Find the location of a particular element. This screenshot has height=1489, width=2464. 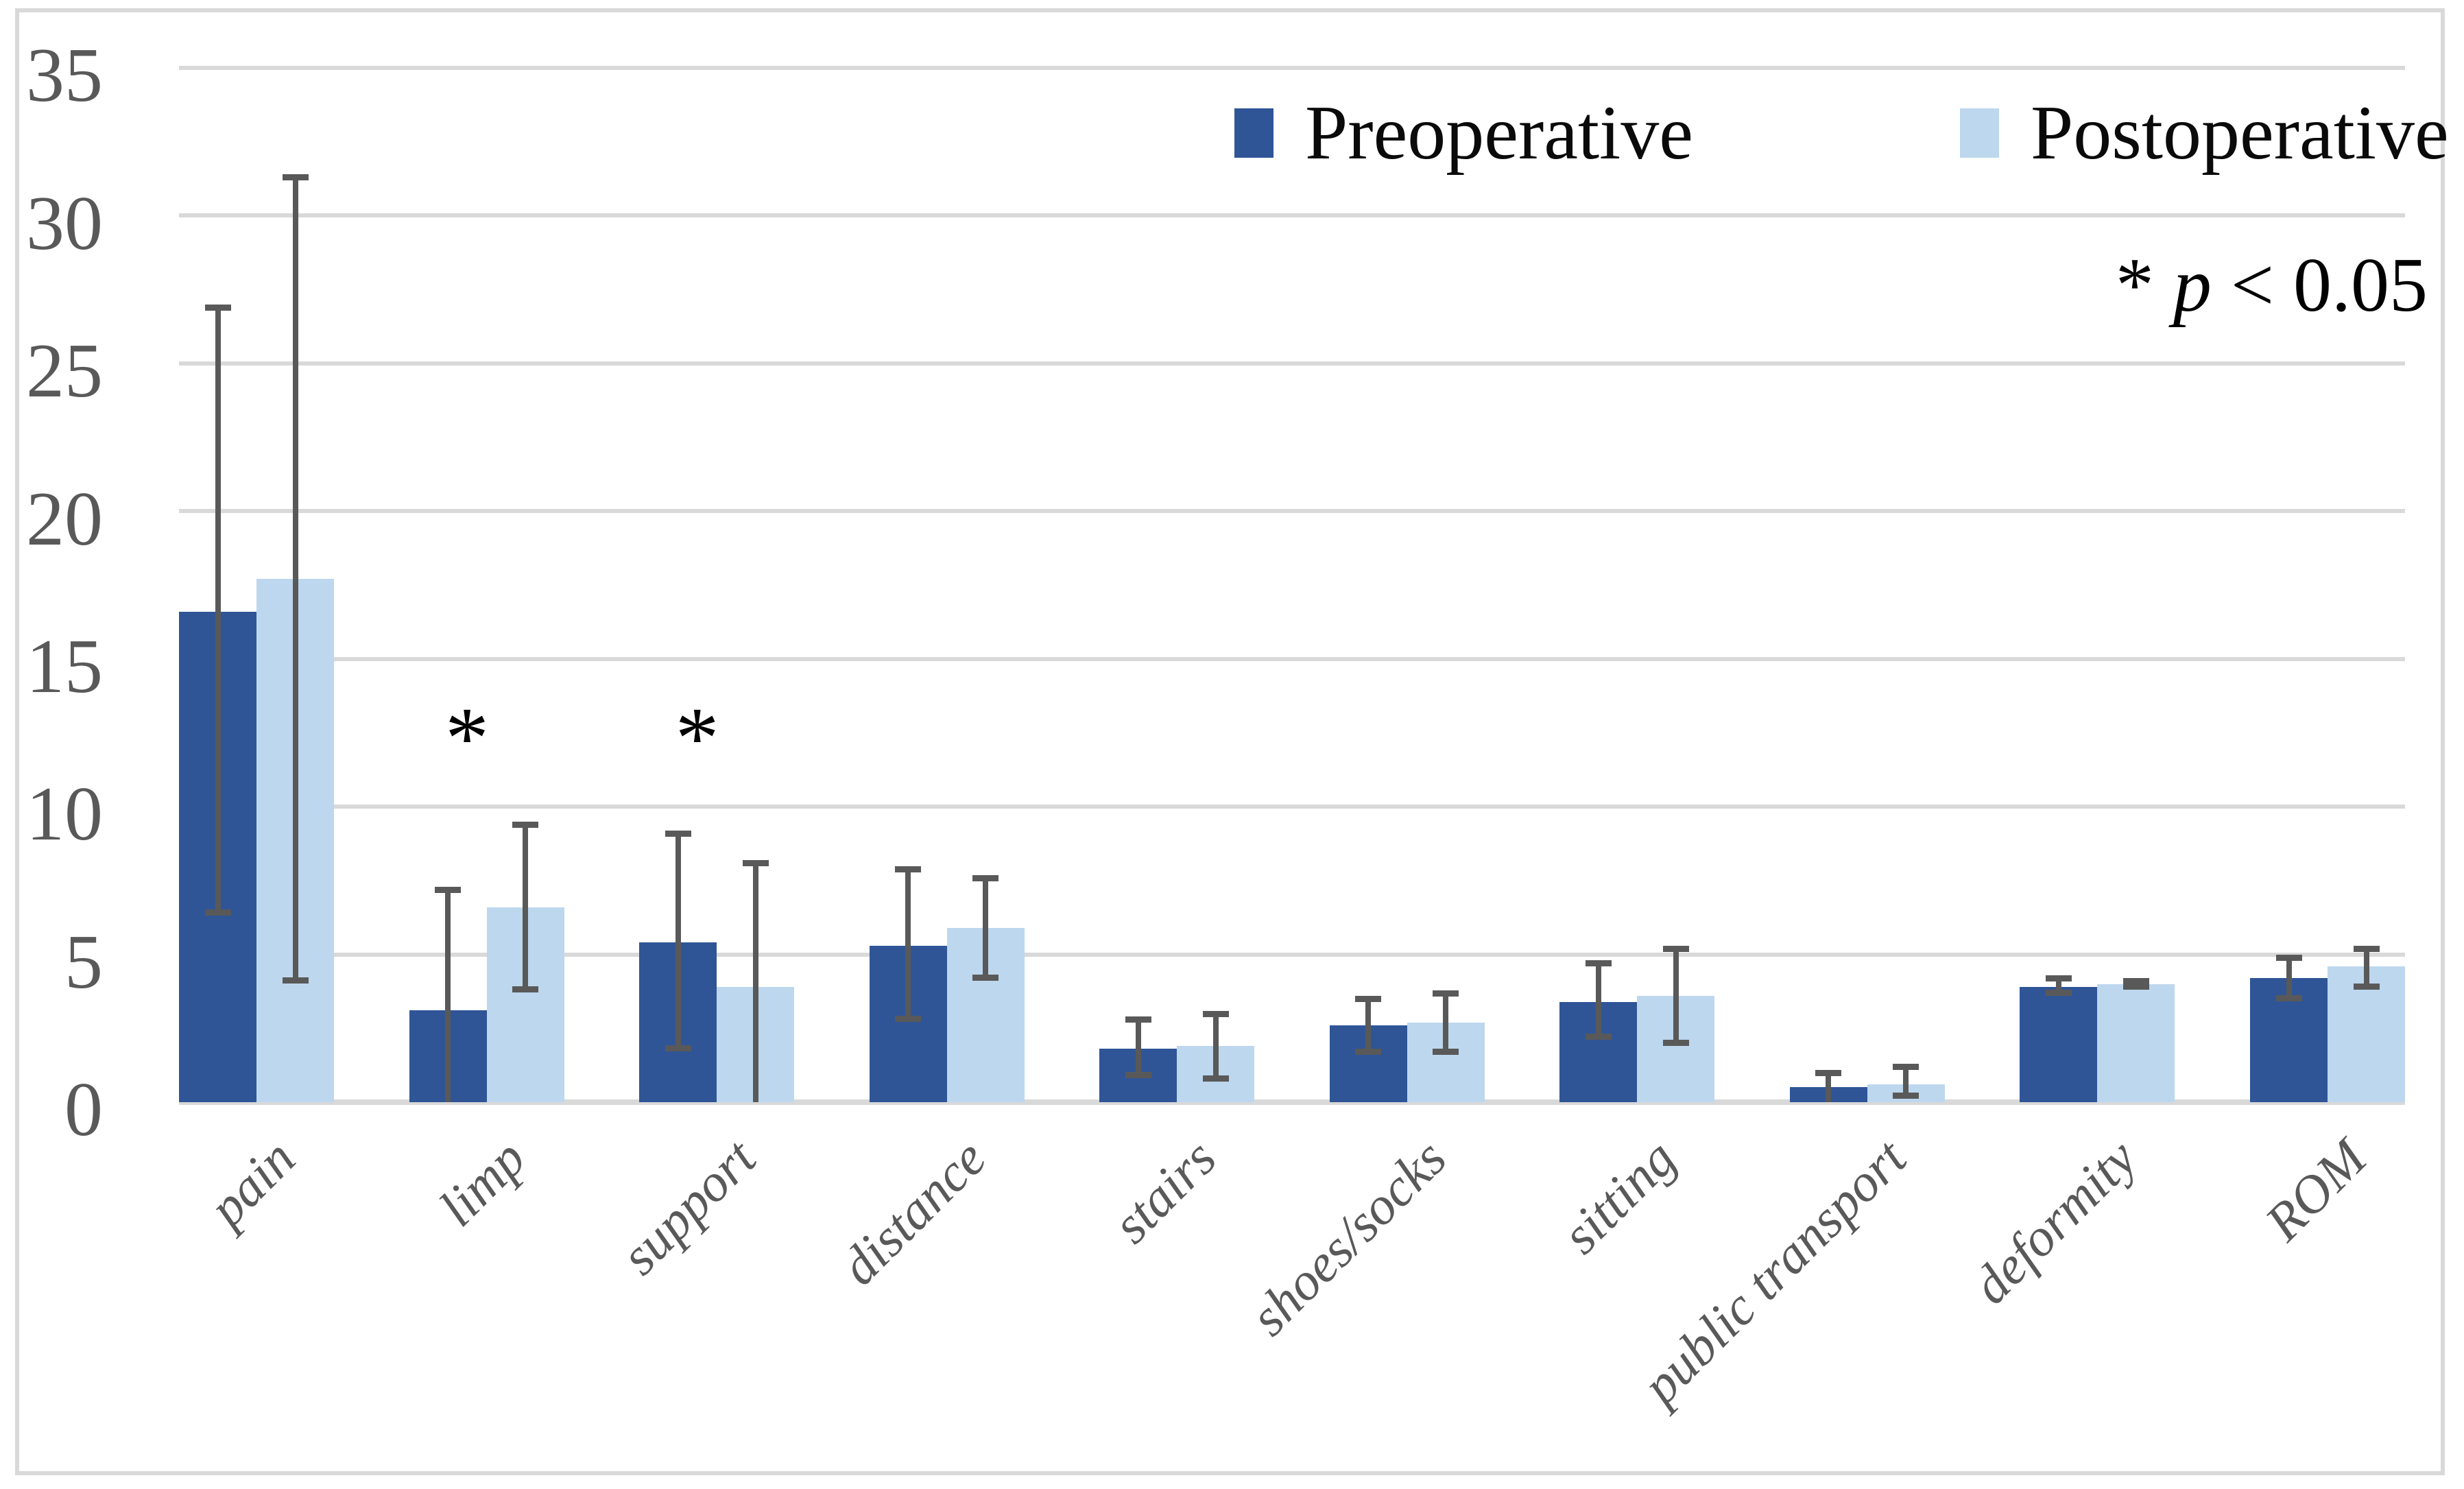

bar-preoperative-deformity is located at coordinates (2059, 1044).